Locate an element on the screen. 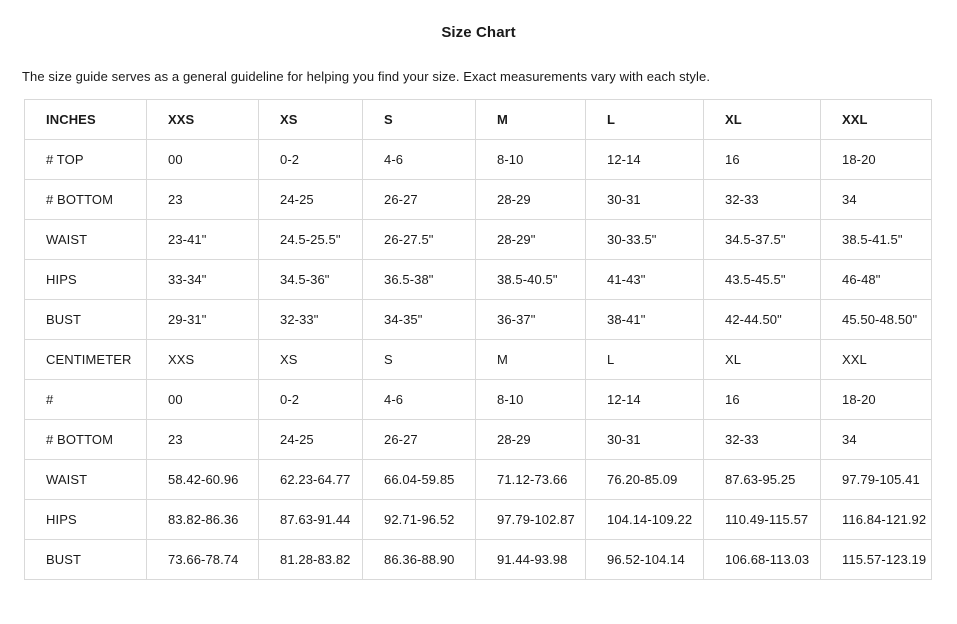 The image size is (957, 624). value-cell: 30-31 is located at coordinates (644, 439).